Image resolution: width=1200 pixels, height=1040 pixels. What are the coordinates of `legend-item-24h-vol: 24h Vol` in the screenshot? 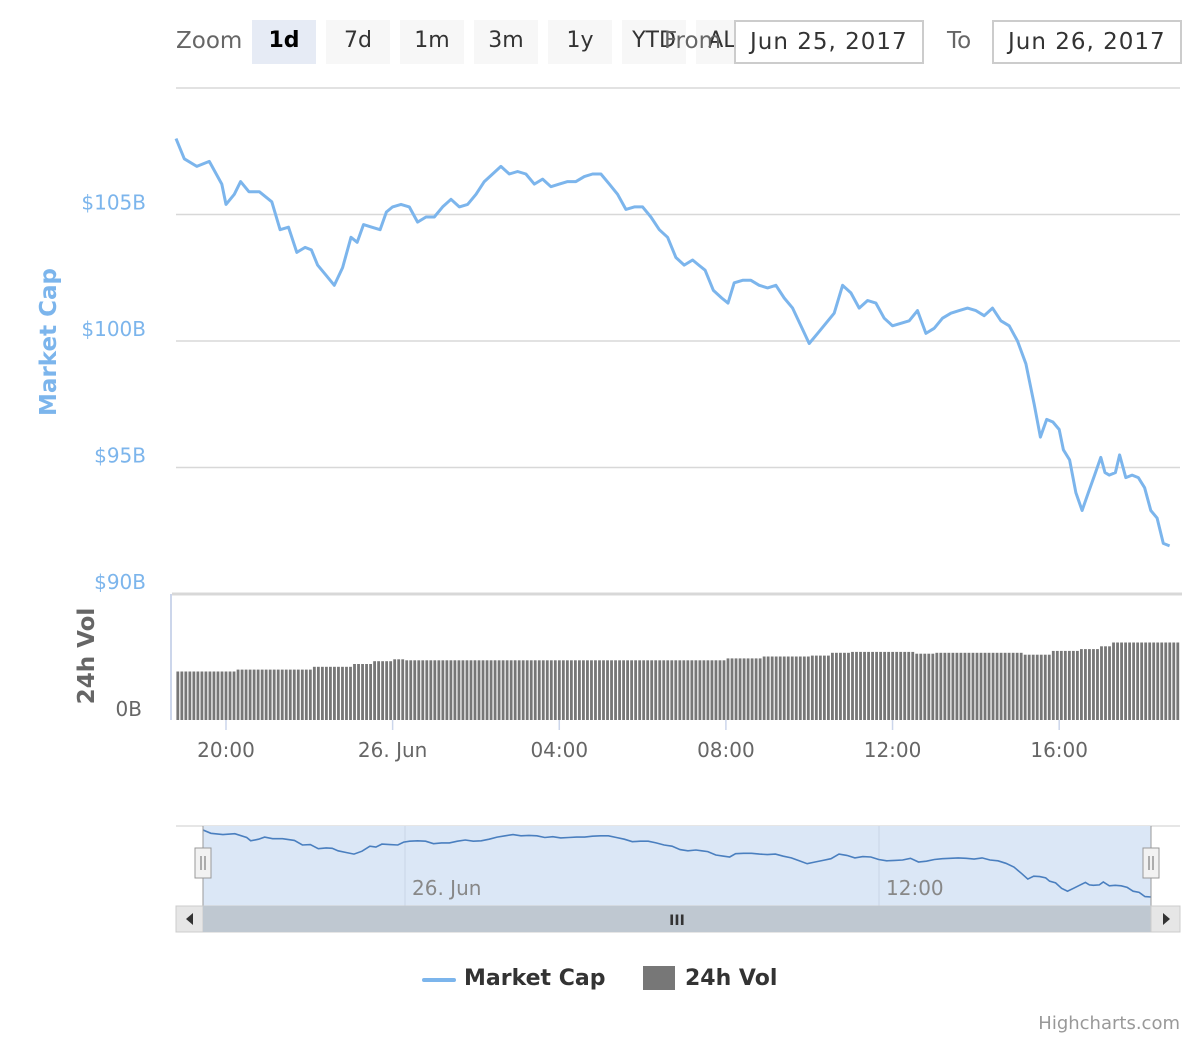 It's located at (731, 978).